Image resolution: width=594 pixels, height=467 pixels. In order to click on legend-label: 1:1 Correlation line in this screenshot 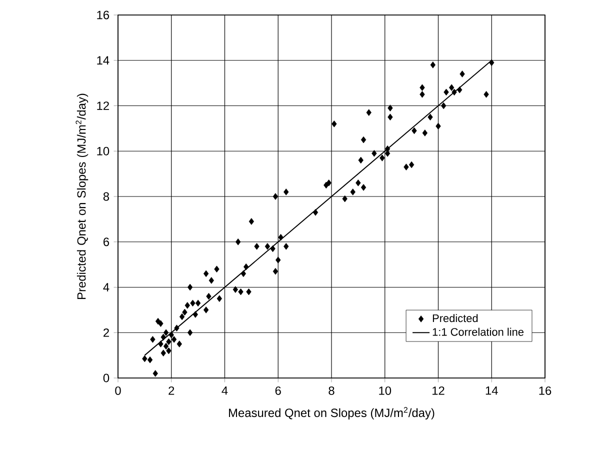, I will do `click(478, 332)`.